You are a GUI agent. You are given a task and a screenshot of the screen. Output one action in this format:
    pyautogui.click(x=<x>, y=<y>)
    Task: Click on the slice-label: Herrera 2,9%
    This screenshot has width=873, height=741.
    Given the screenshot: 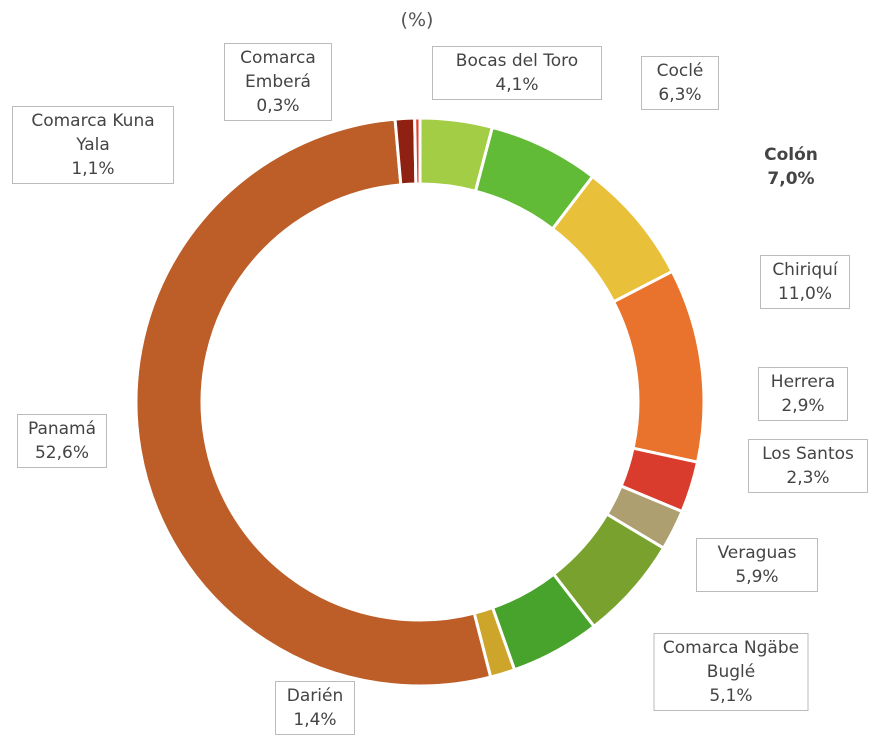 What is the action you would take?
    pyautogui.click(x=803, y=394)
    